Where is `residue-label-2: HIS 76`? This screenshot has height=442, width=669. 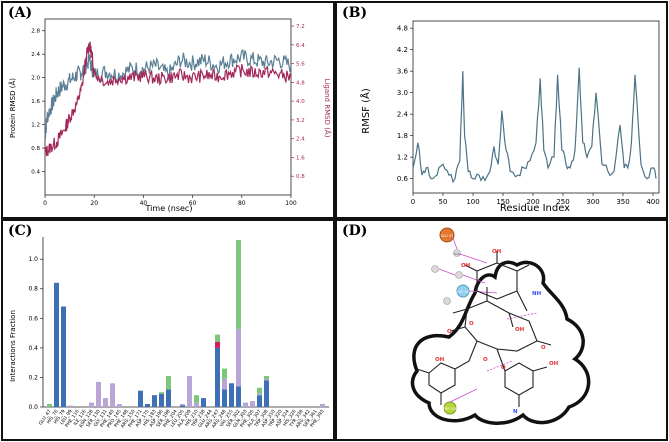 residue-label-2: HIS 76 is located at coordinates (462, 292).